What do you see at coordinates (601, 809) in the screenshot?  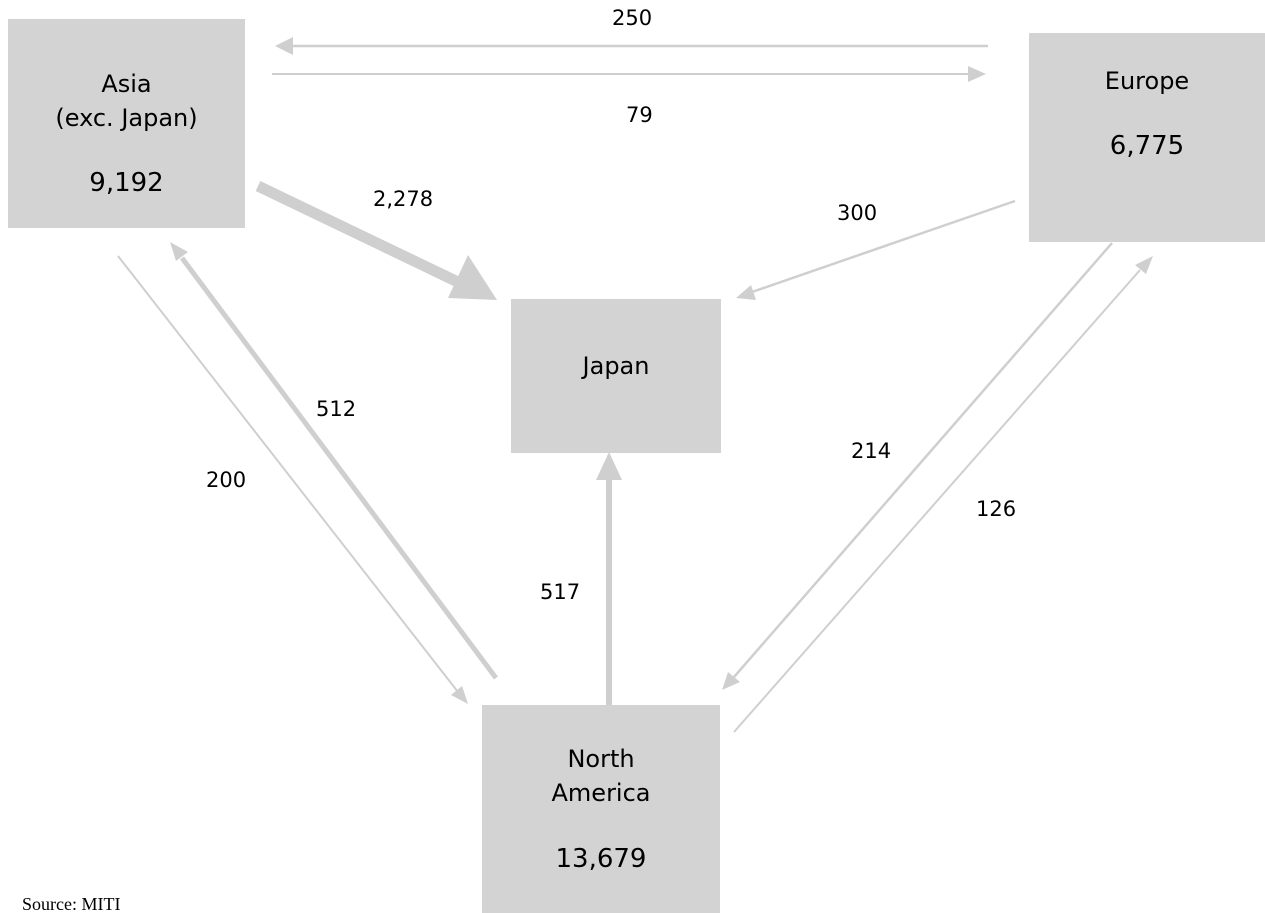 I see `region-north-america: North America 13,679` at bounding box center [601, 809].